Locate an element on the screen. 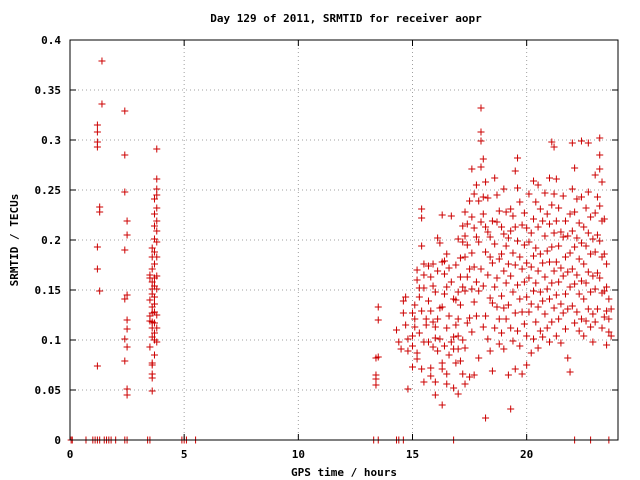 The image size is (640, 480). y-tick-labels: 0 0.05 0.1 0.15 0.2 0.25 0.3 0.35 0.4 is located at coordinates (48, 240).